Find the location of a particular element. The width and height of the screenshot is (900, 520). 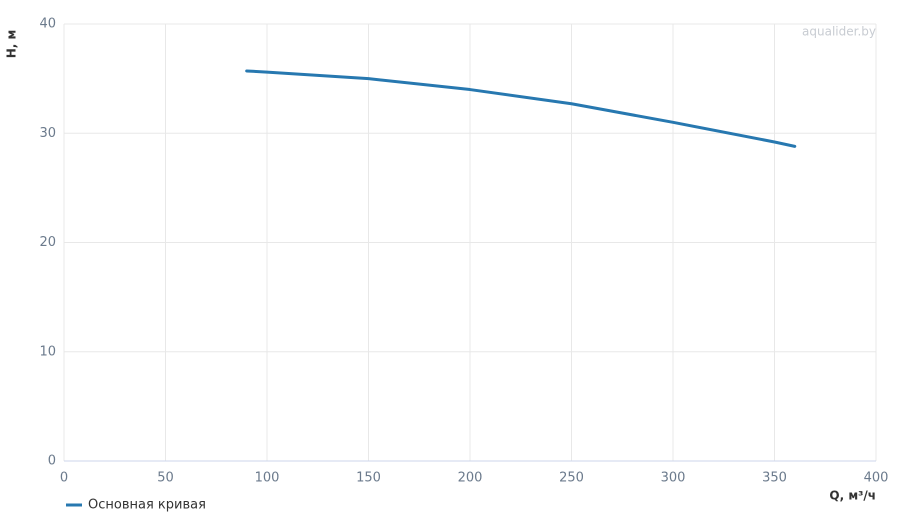

y-tick-label: 30 is located at coordinates (47, 133).